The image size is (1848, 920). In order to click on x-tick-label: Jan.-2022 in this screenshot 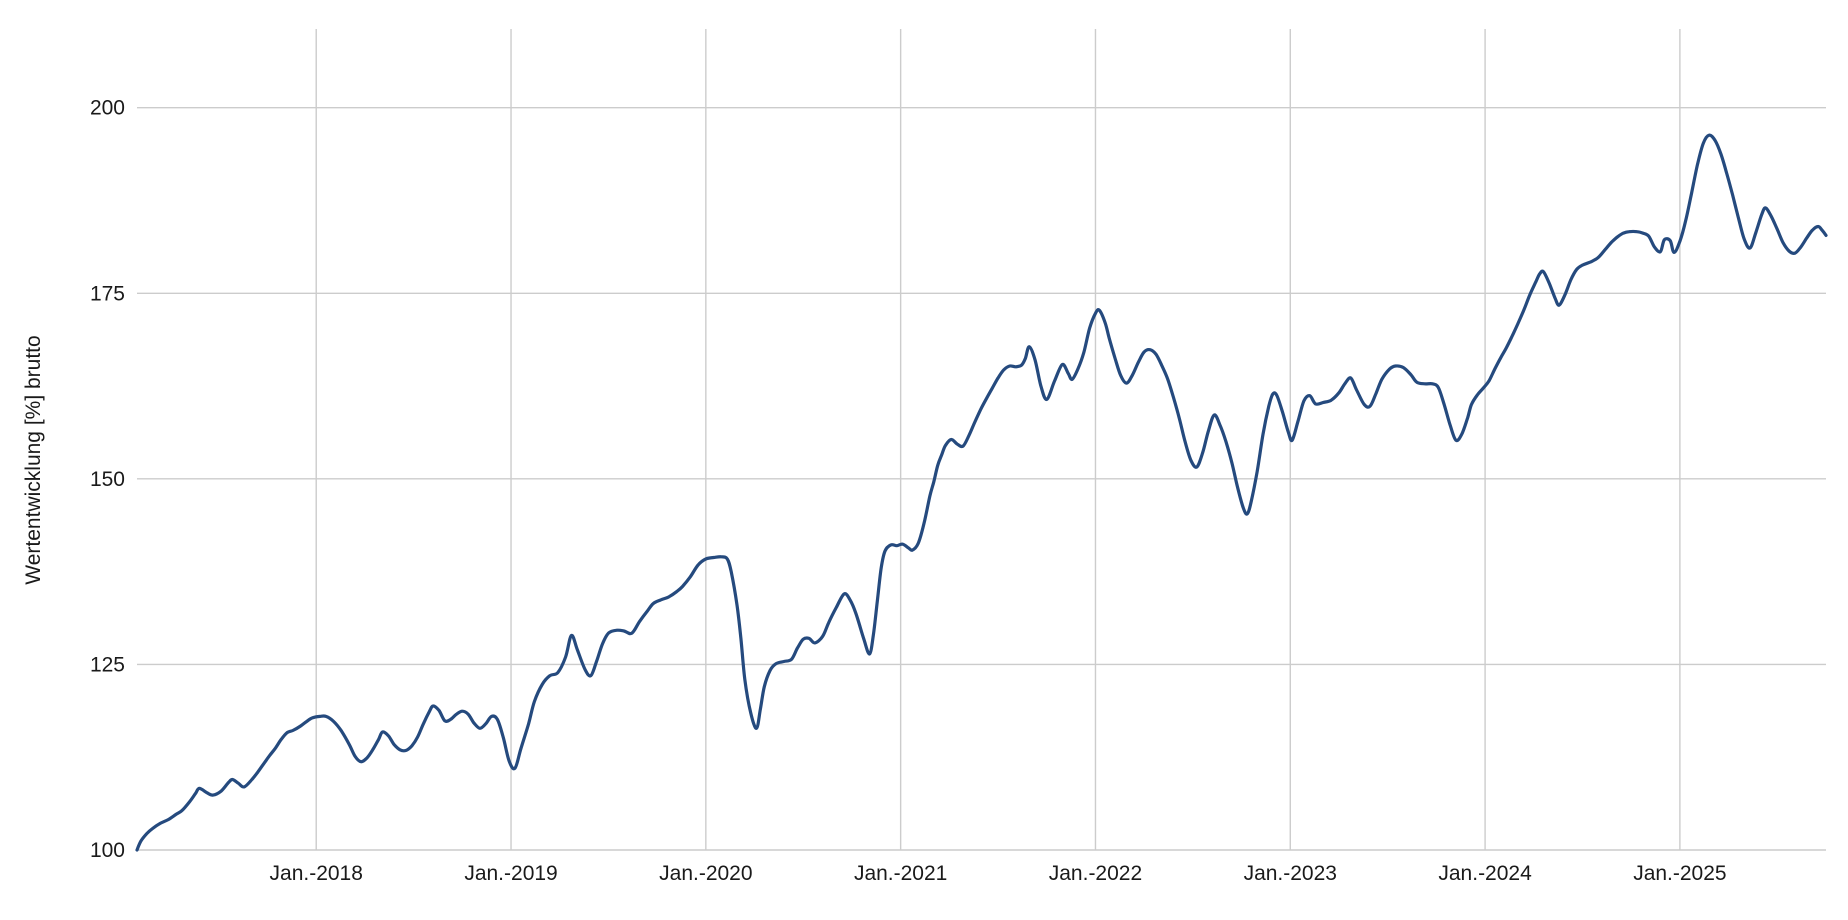, I will do `click(1095, 873)`.